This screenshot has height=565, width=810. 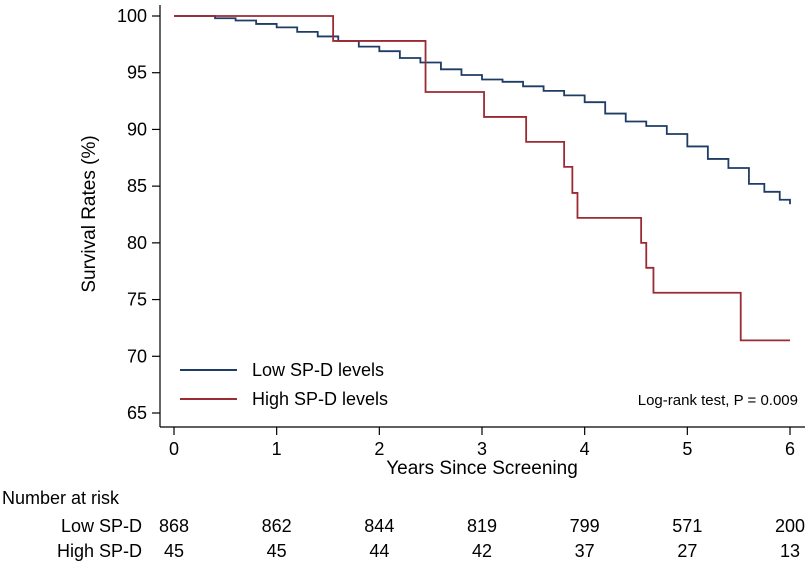 I want to click on x-axis-title: Years Since Screening, so click(x=482, y=468).